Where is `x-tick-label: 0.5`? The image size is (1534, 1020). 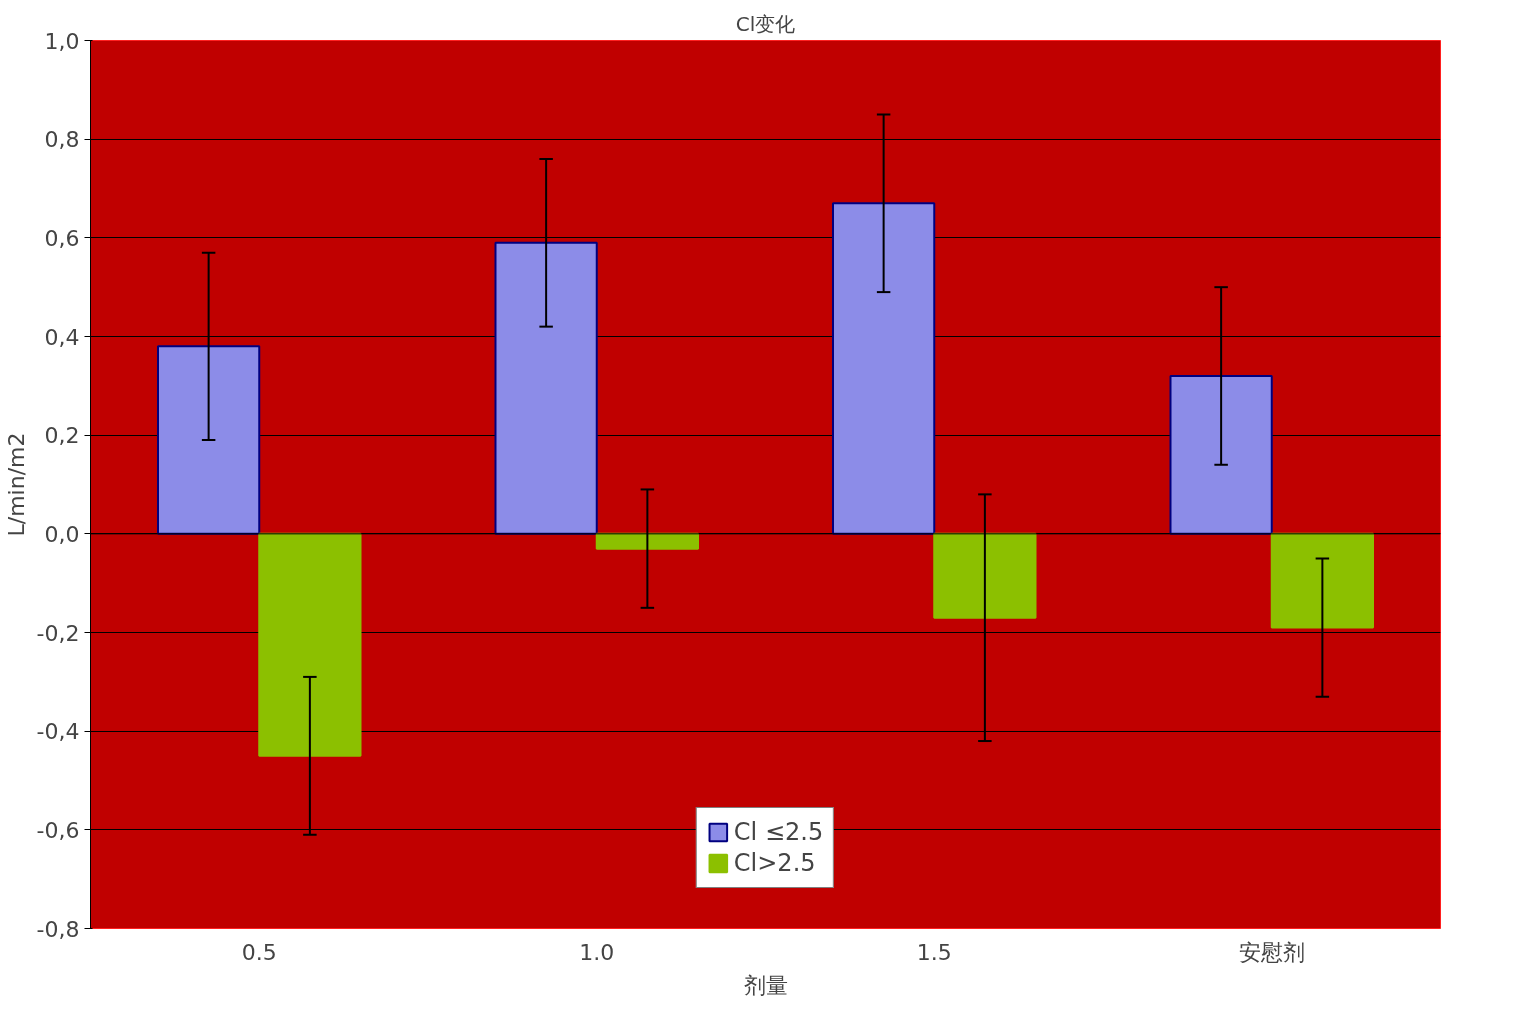
x-tick-label: 0.5 is located at coordinates (259, 952).